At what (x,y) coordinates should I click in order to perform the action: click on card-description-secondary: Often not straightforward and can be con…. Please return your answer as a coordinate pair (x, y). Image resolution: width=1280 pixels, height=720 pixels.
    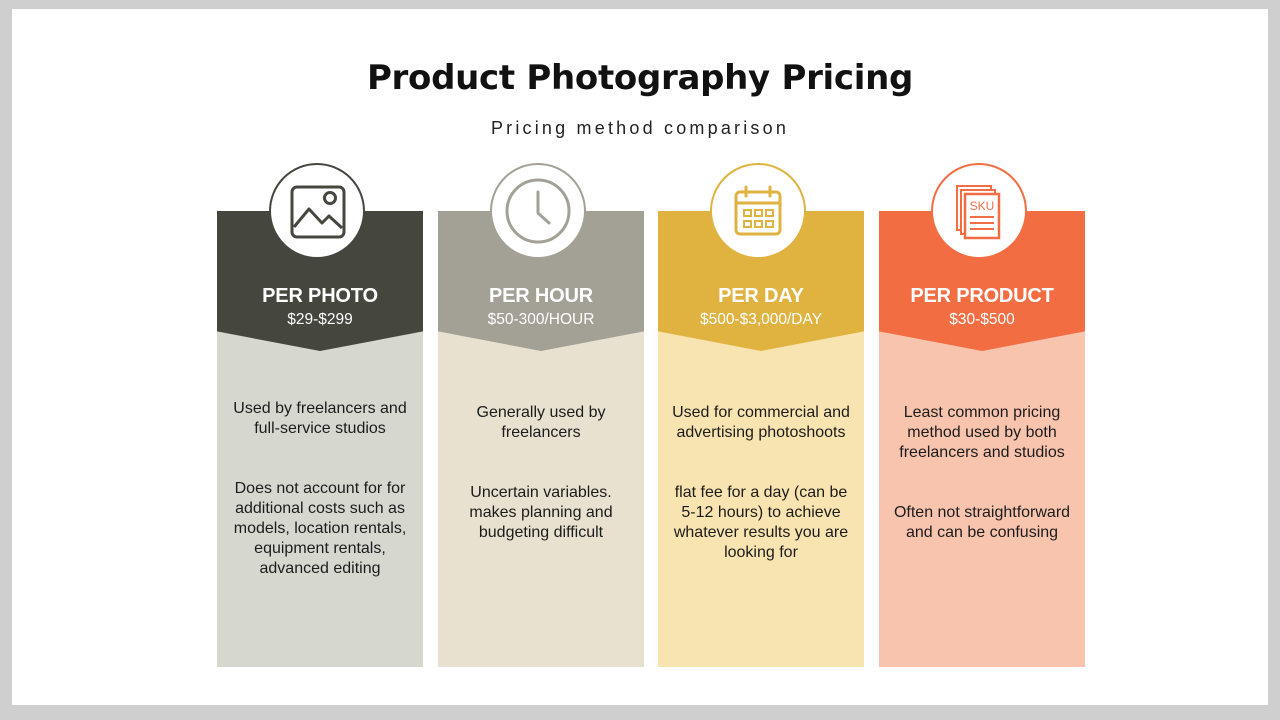
    Looking at the image, I should click on (982, 522).